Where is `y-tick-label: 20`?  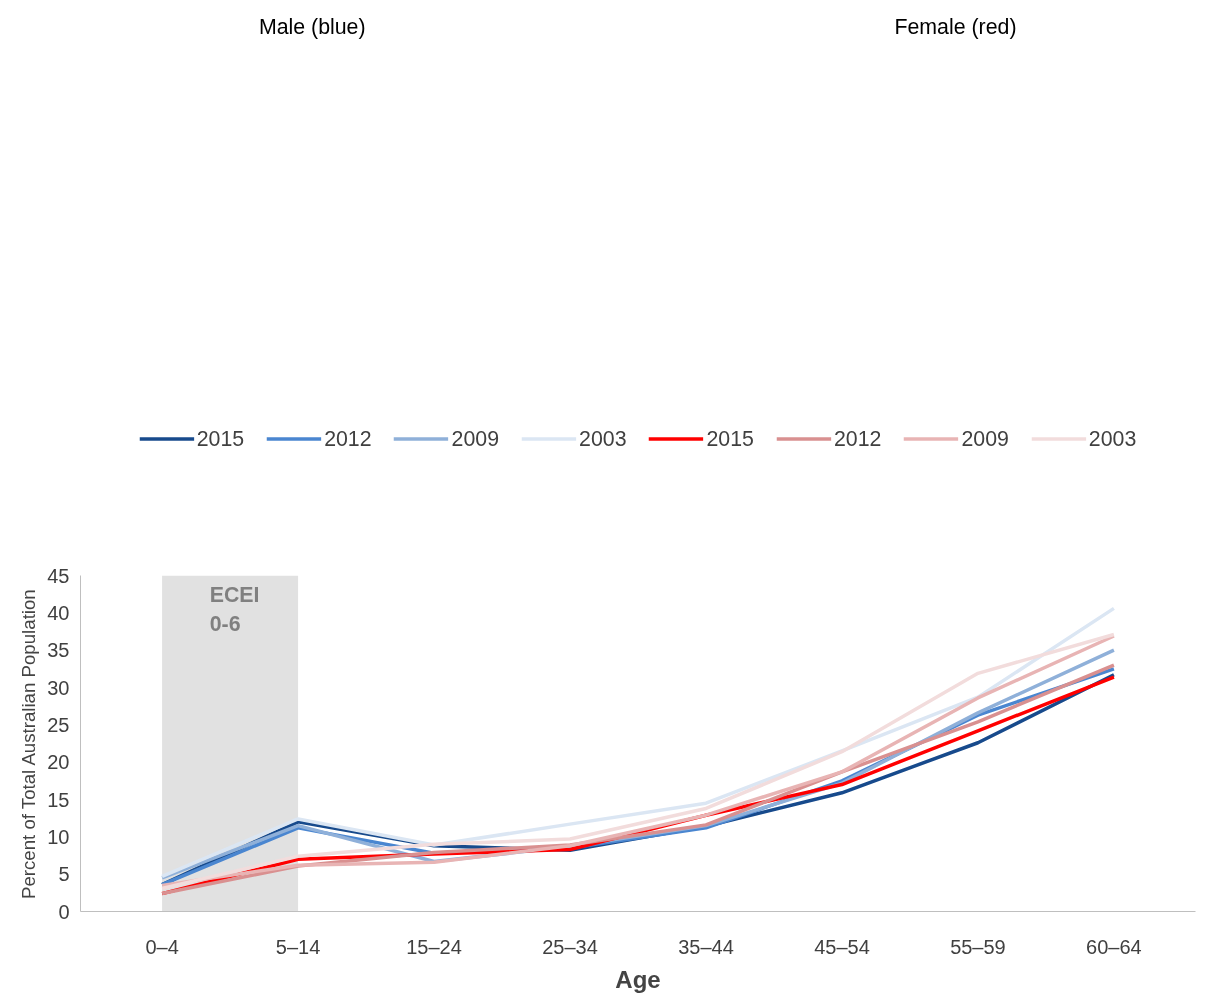
y-tick-label: 20 is located at coordinates (58, 762).